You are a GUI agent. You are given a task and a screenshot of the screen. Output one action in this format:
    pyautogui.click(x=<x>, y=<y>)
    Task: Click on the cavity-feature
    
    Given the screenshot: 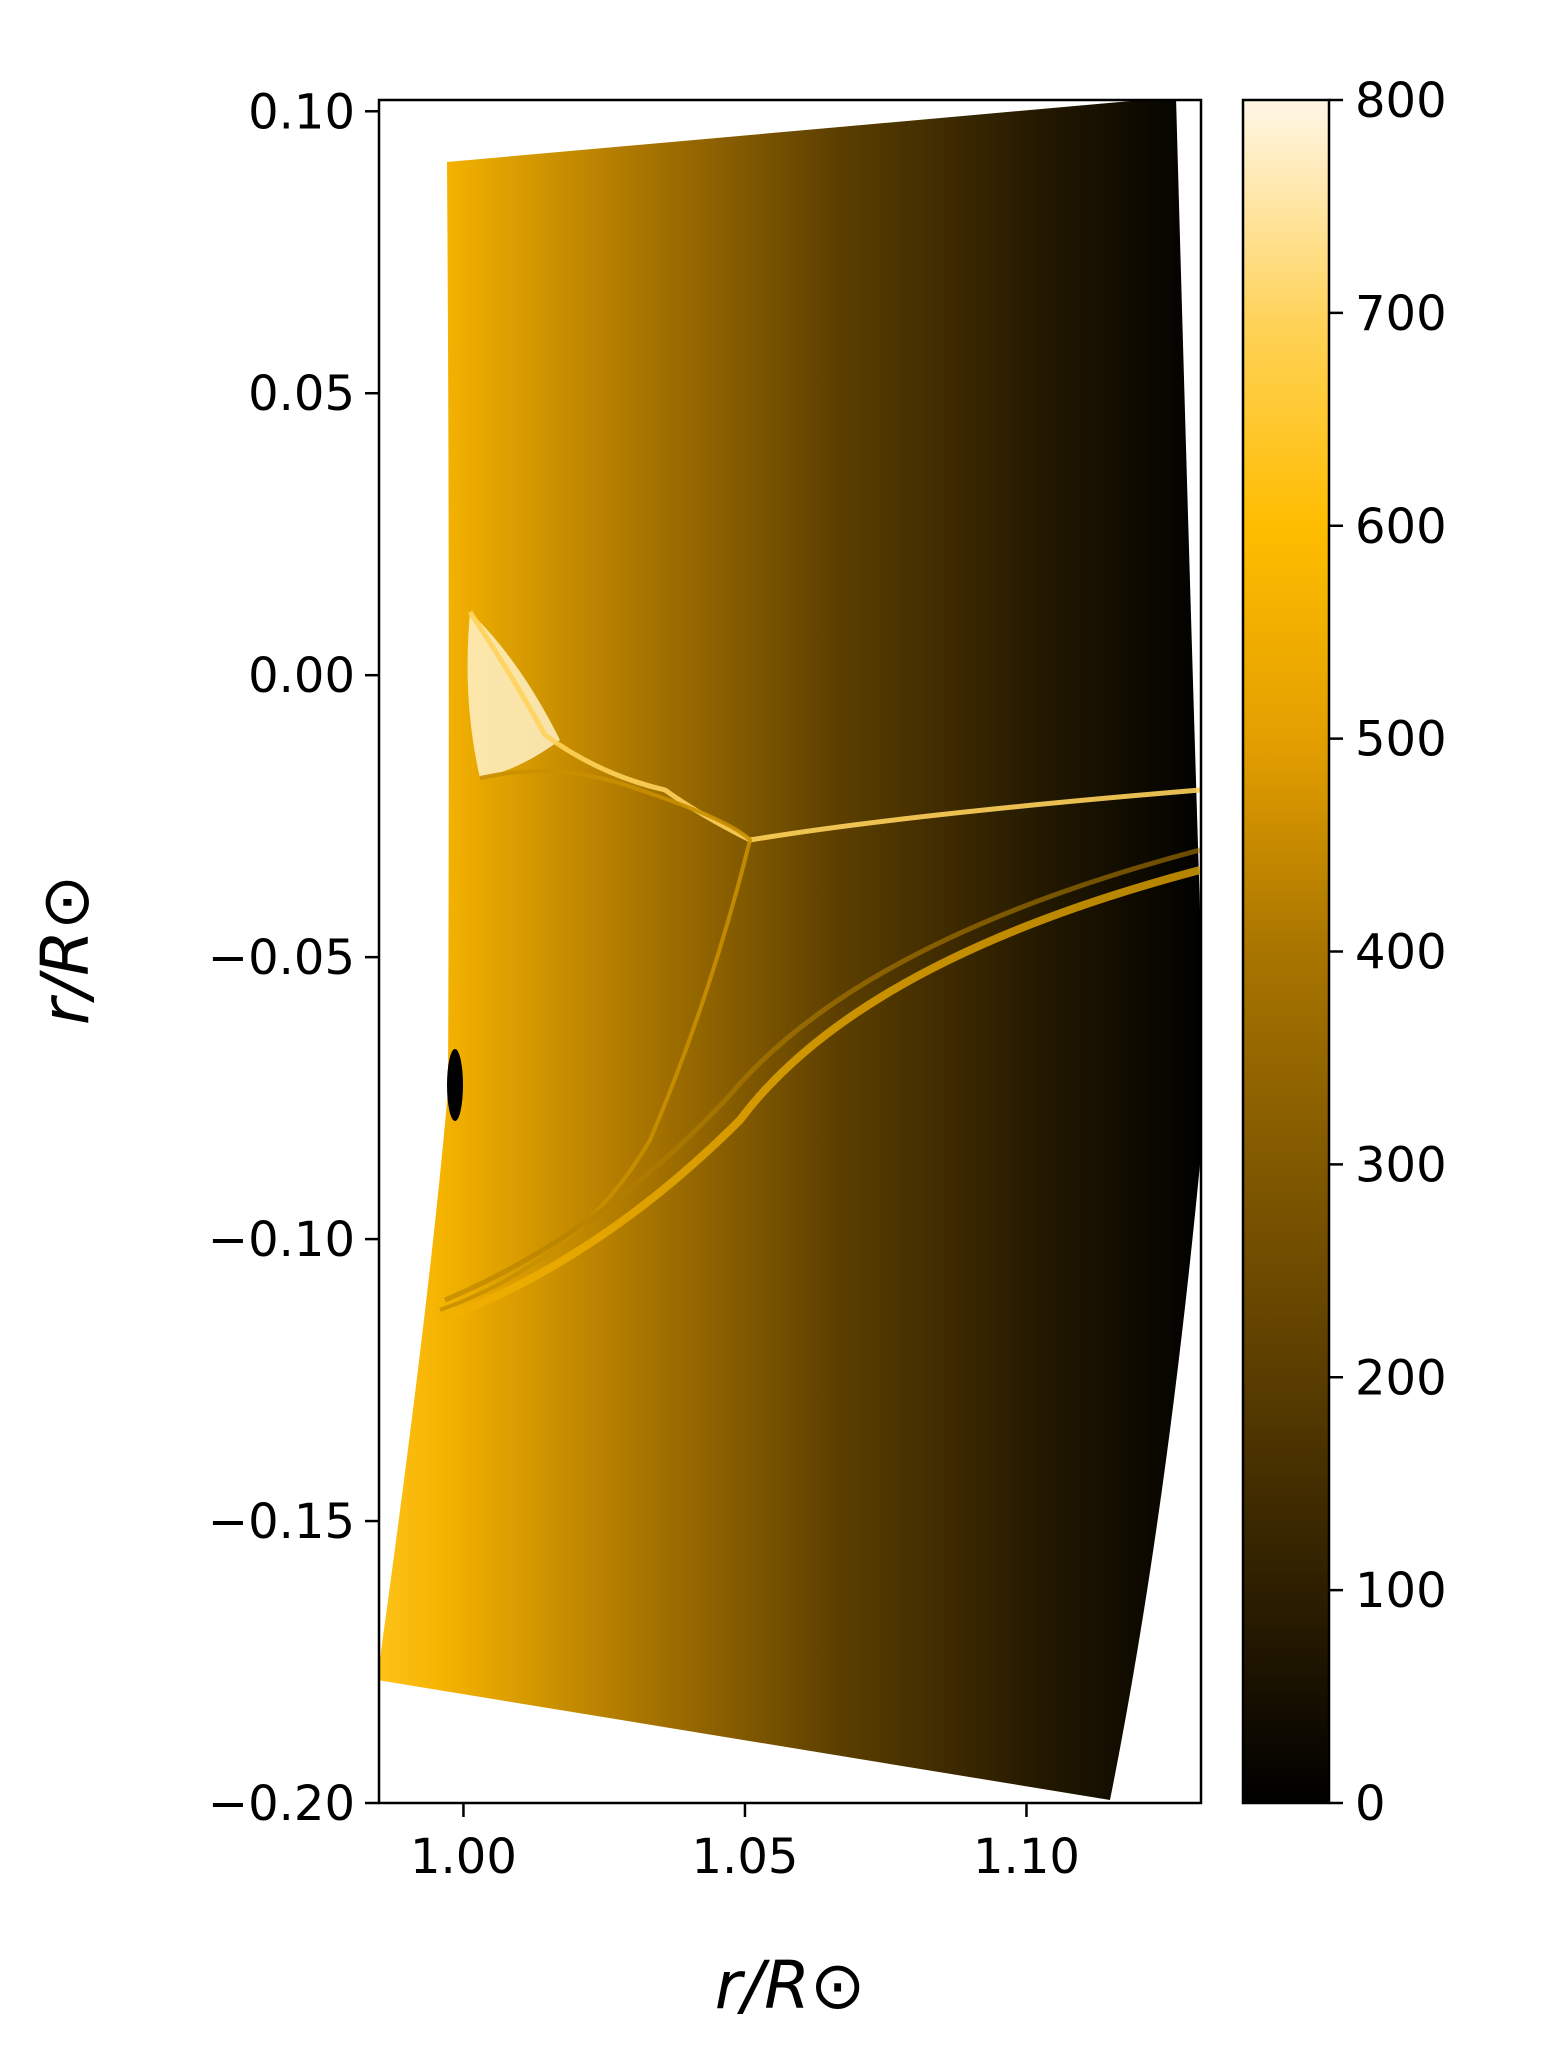 What is the action you would take?
    pyautogui.click(x=513, y=695)
    